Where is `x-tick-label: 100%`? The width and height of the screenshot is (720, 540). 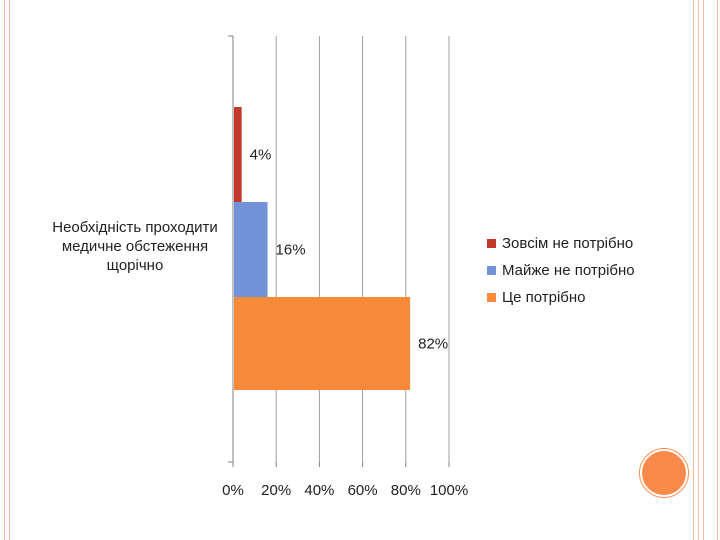
x-tick-label: 100% is located at coordinates (449, 490).